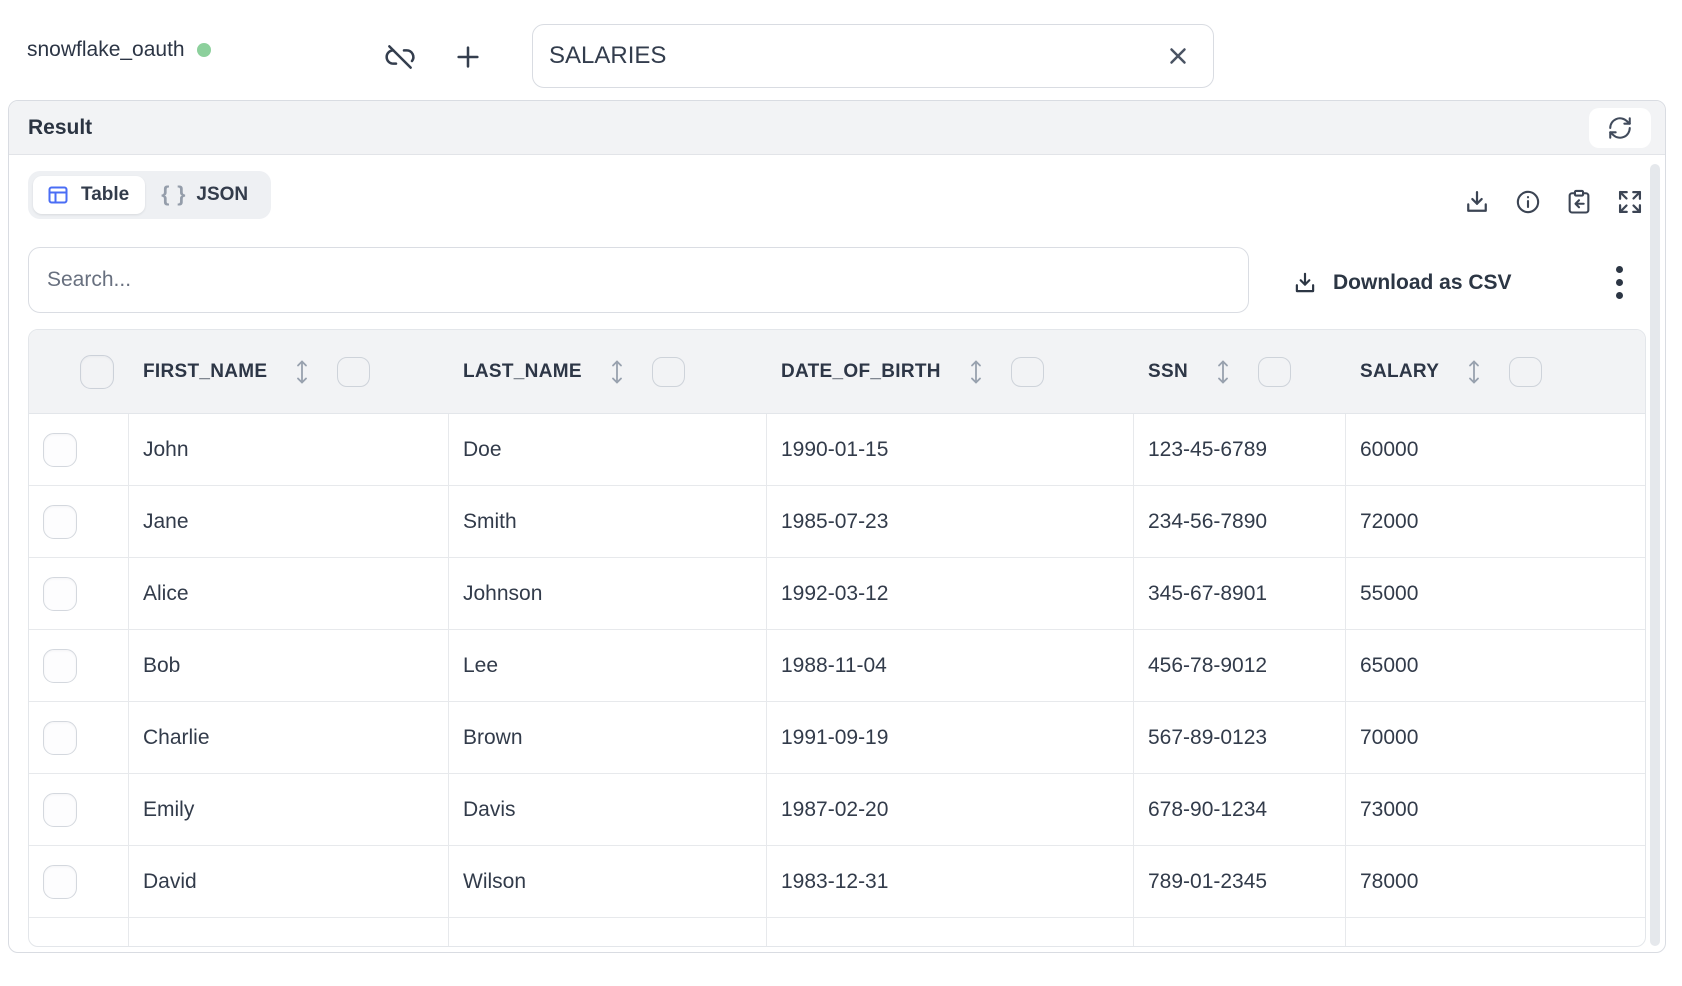 Image resolution: width=1682 pixels, height=986 pixels. Describe the element at coordinates (1619, 282) in the screenshot. I see `more-options-button` at that location.